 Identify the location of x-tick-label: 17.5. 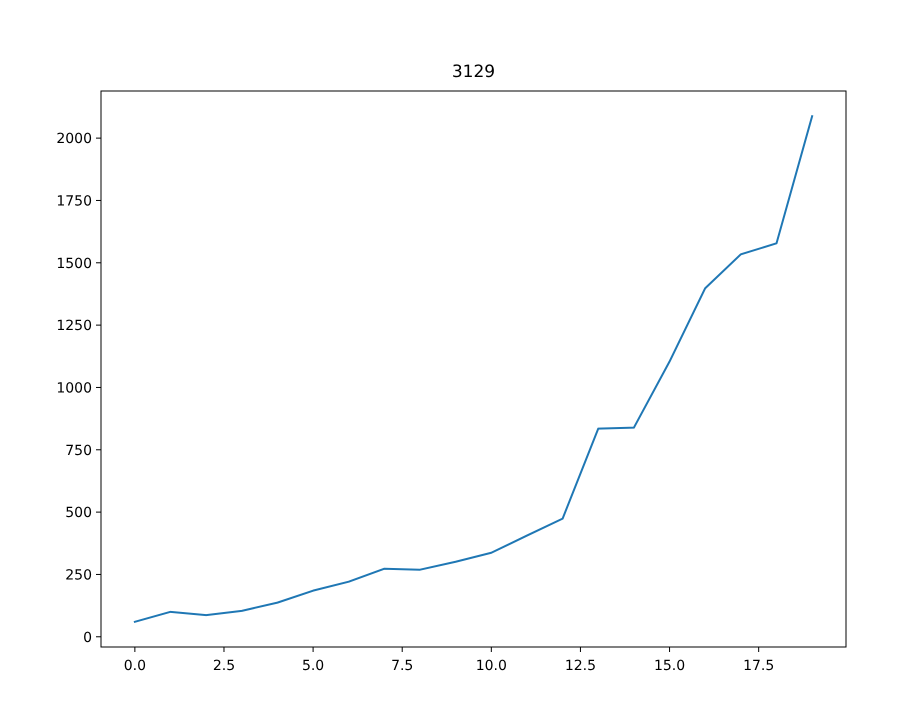
(758, 666).